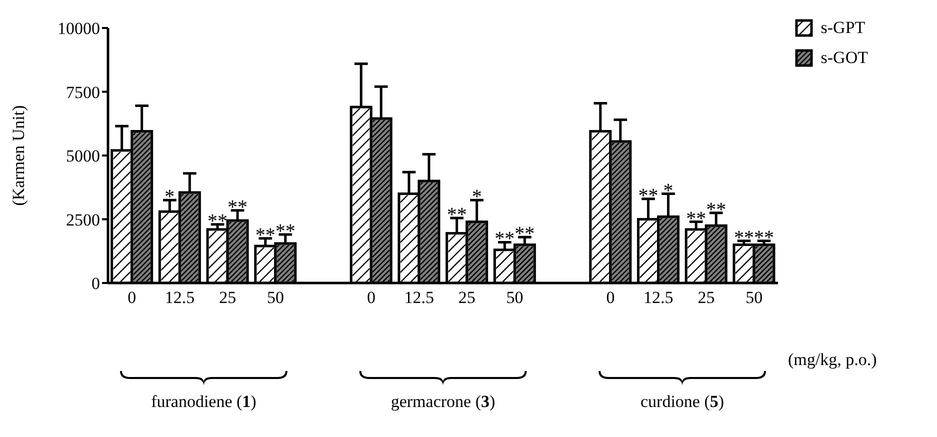 The height and width of the screenshot is (437, 937). What do you see at coordinates (832, 359) in the screenshot?
I see `unit-note: (mg/kg, p.o.)` at bounding box center [832, 359].